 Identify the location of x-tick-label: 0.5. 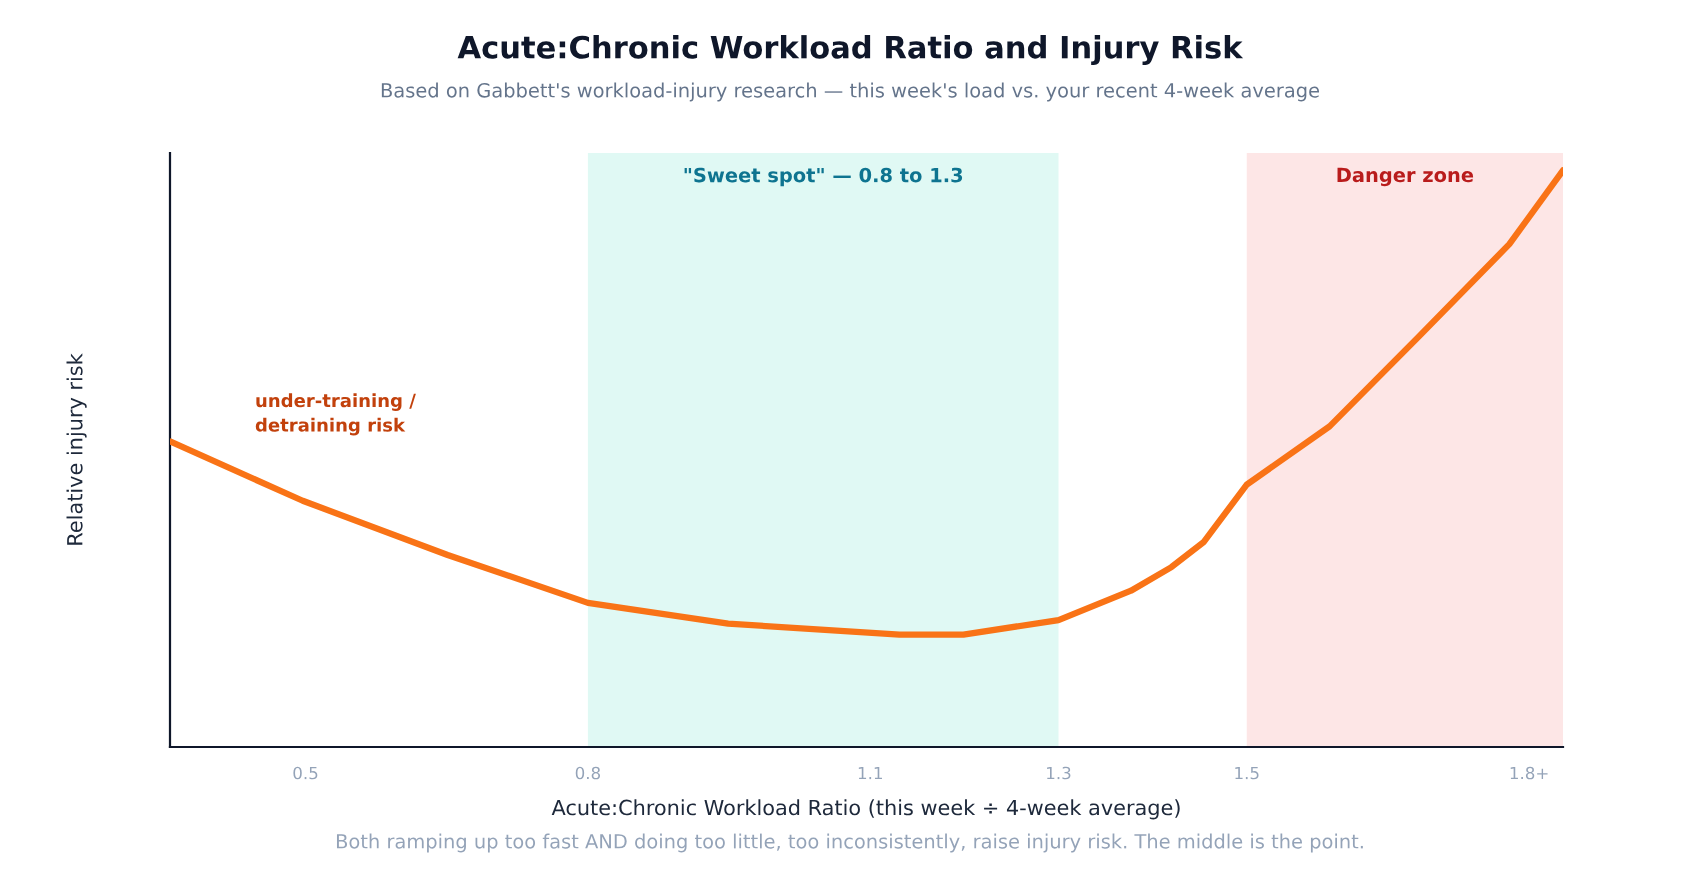
(305, 773).